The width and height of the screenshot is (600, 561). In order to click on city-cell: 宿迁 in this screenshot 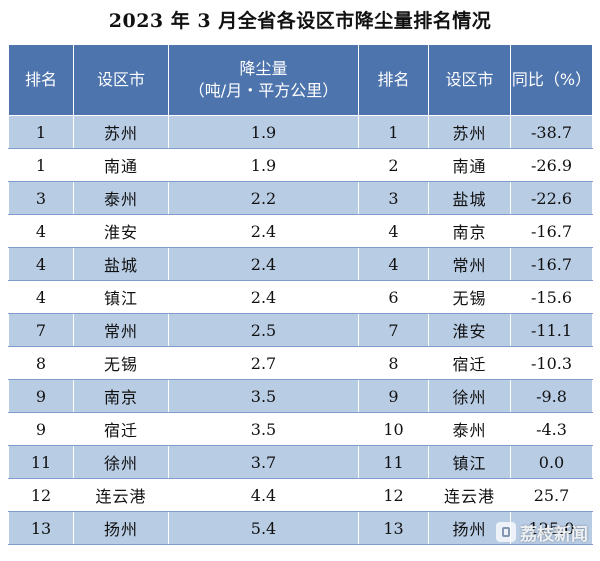, I will do `click(121, 429)`.